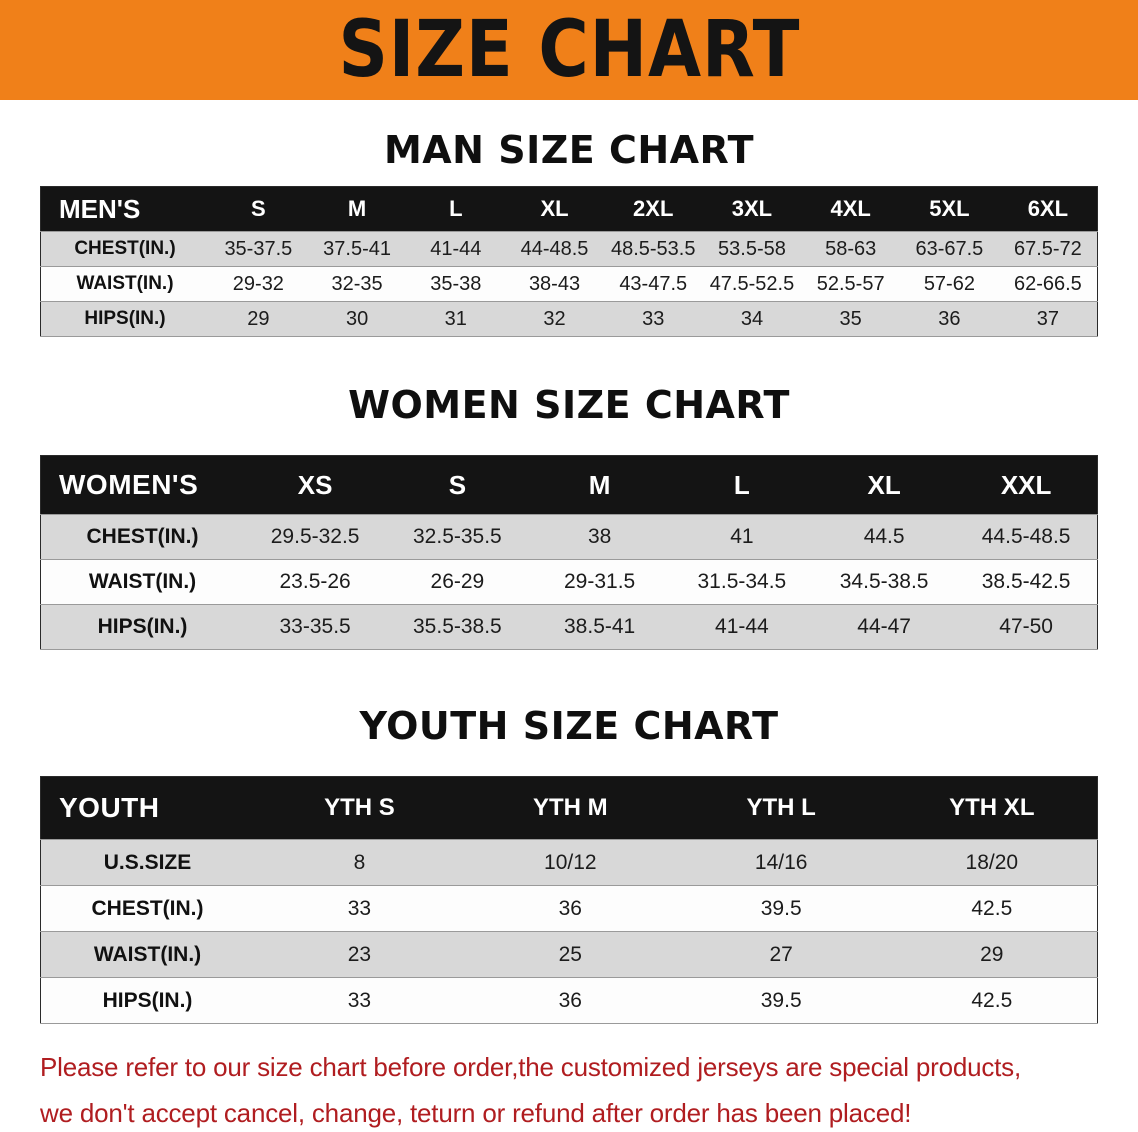  What do you see at coordinates (1048, 249) in the screenshot?
I see `size-value-cell: 67.5-72` at bounding box center [1048, 249].